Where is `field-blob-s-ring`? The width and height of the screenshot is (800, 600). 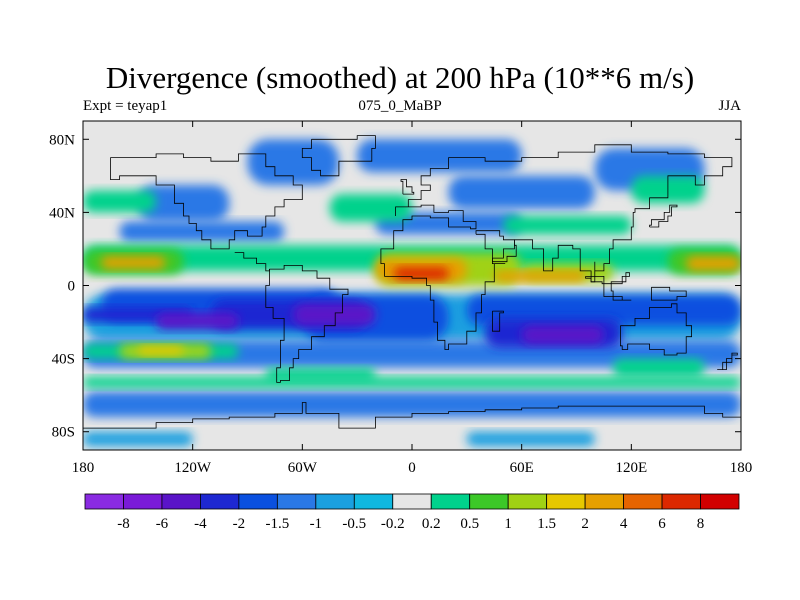
field-blob-s-ring is located at coordinates (412, 382).